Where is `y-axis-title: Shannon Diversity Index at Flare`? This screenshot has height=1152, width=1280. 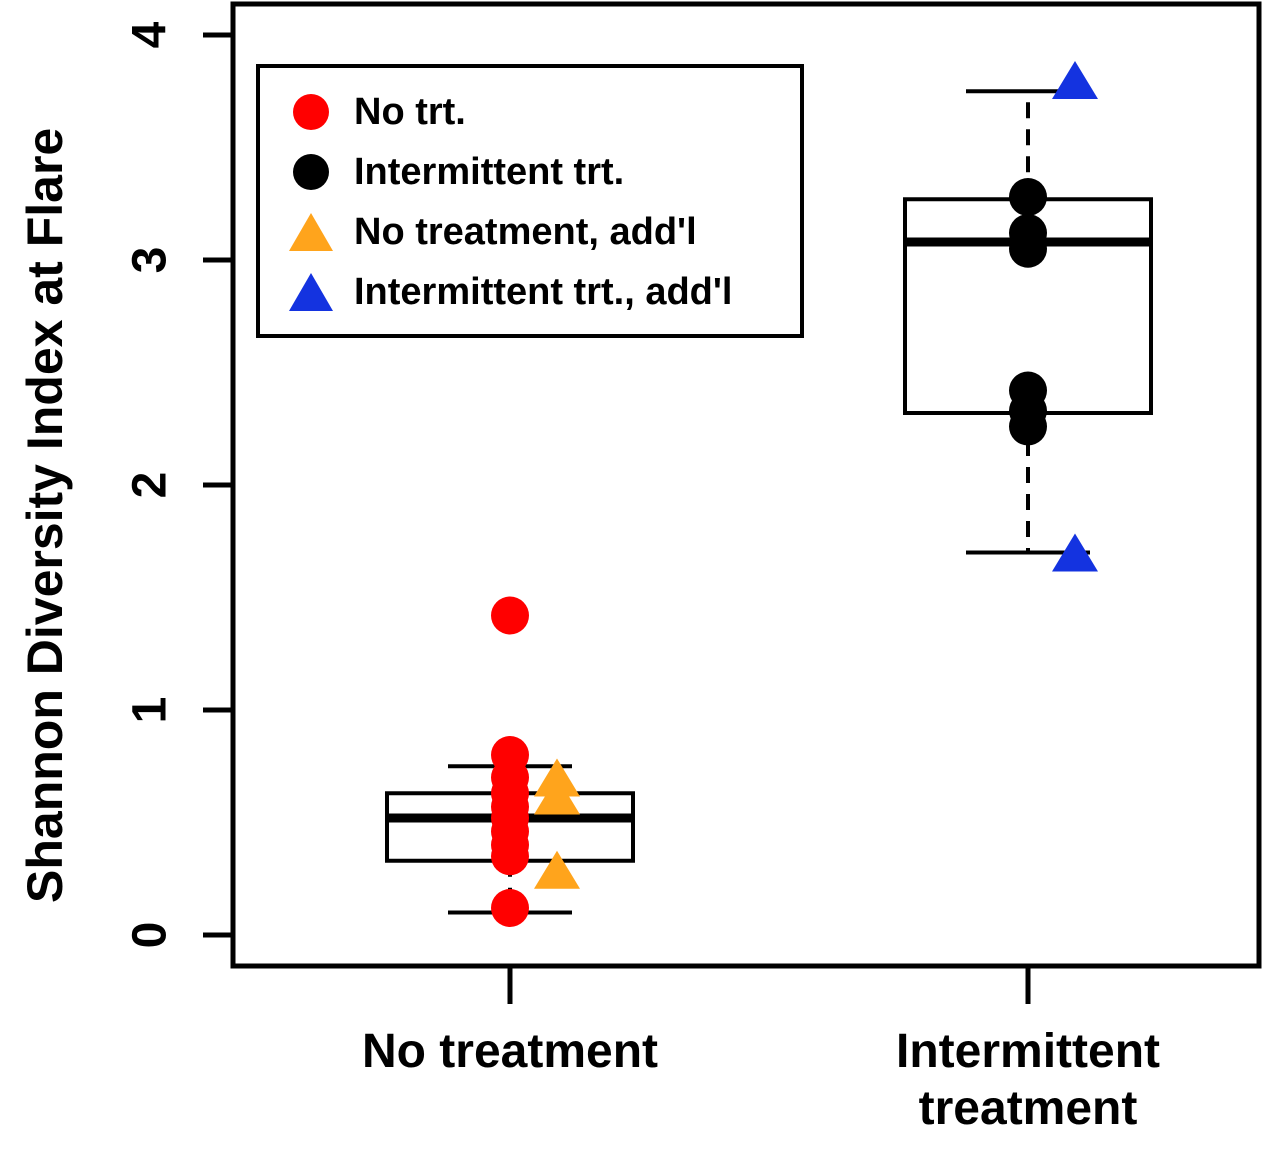 y-axis-title: Shannon Diversity Index at Flare is located at coordinates (45, 515).